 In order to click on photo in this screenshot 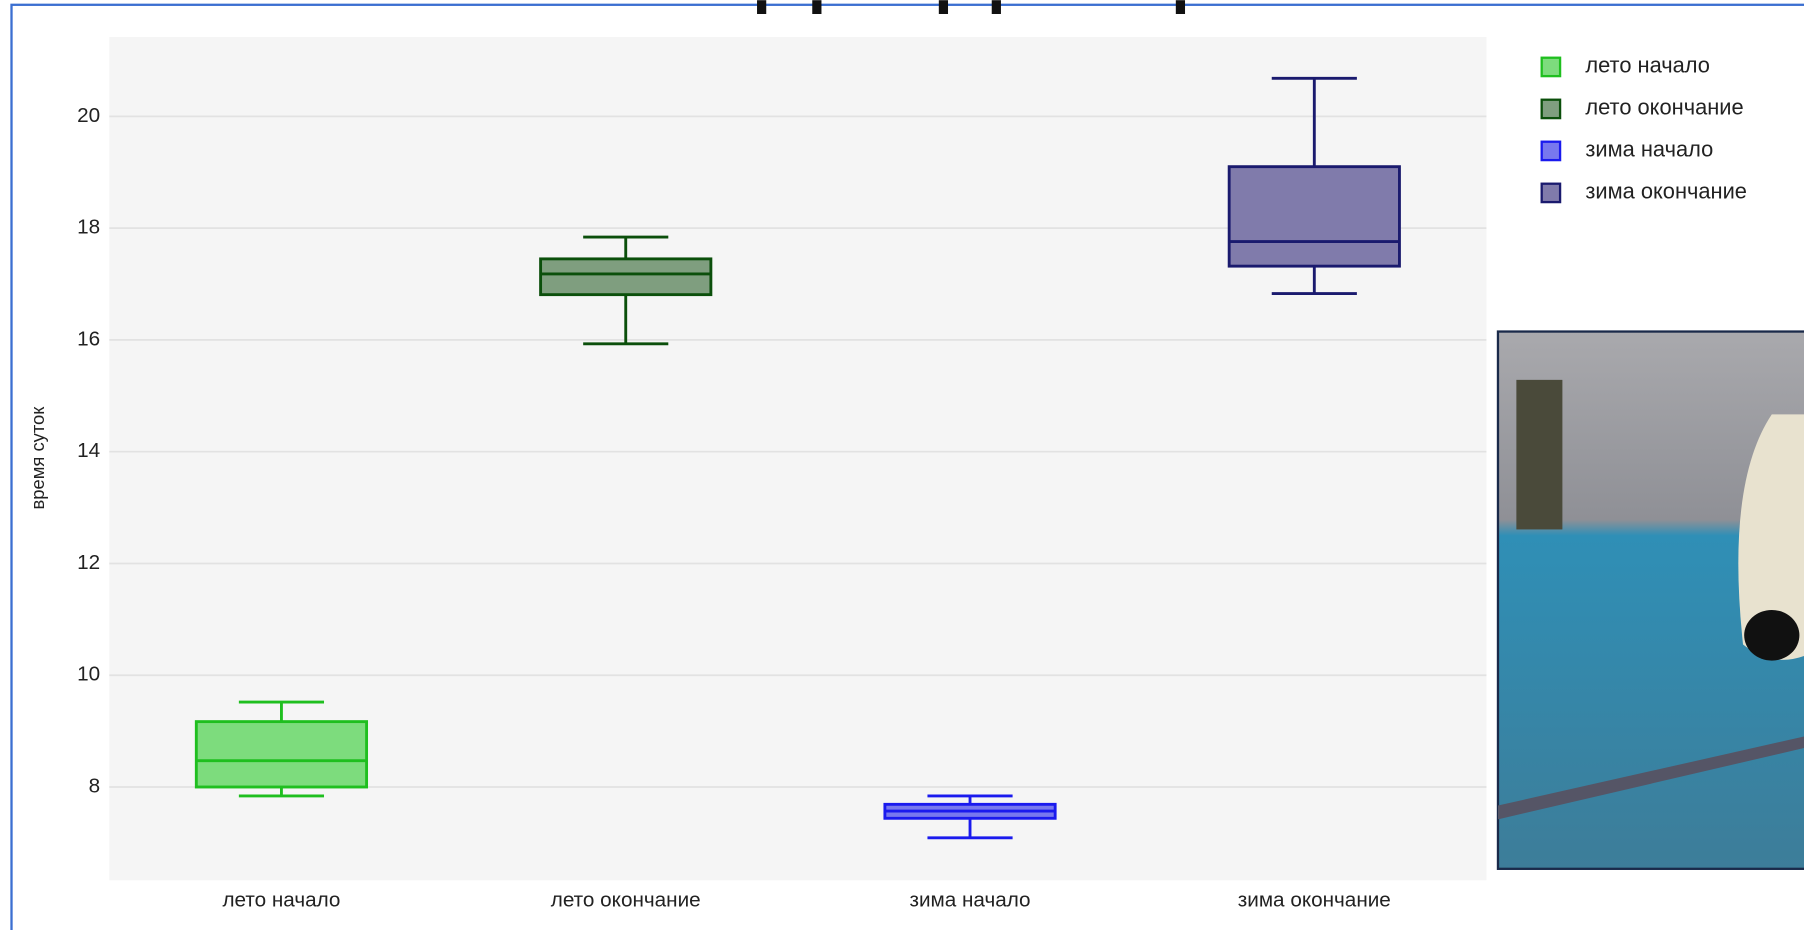, I will do `click(1650, 600)`.